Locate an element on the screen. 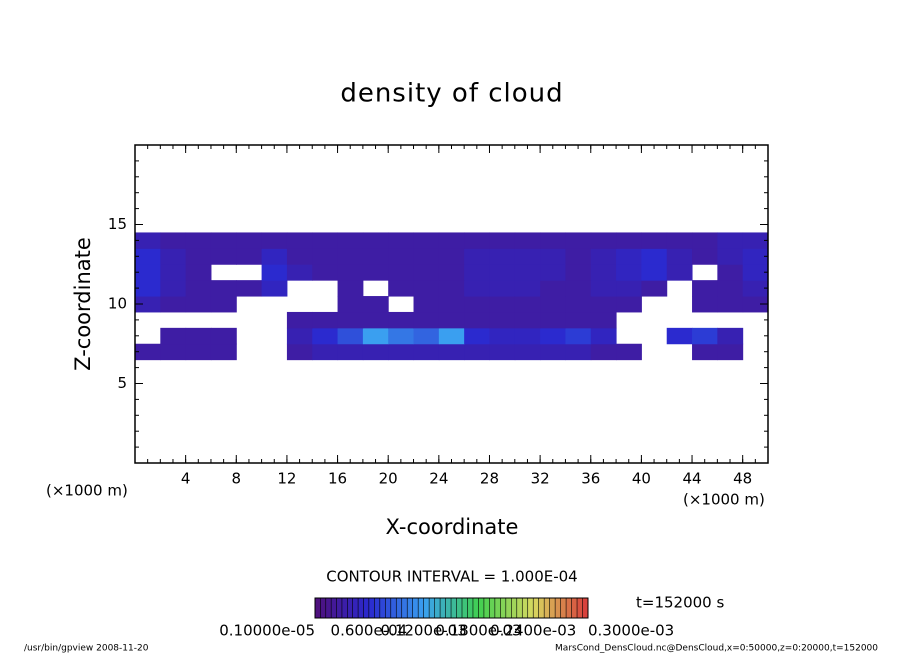 Image resolution: width=904 pixels, height=654 pixels. x-unit-label: (×1000 m) is located at coordinates (87, 491).